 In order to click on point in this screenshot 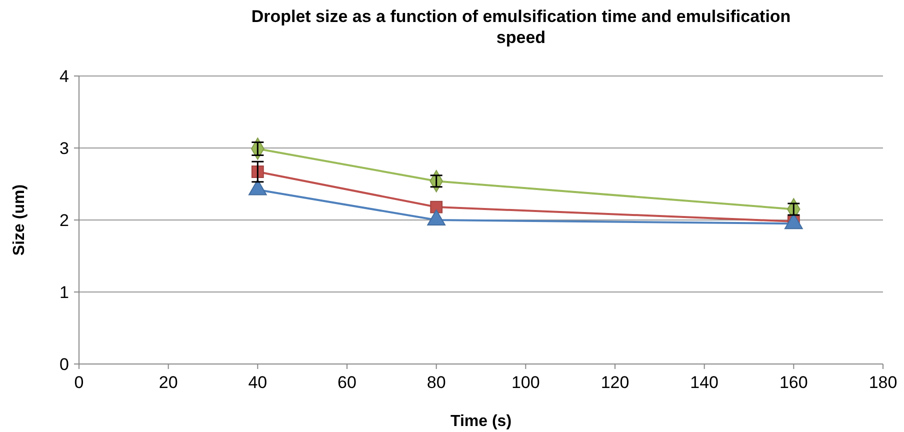, I will do `click(436, 207)`.